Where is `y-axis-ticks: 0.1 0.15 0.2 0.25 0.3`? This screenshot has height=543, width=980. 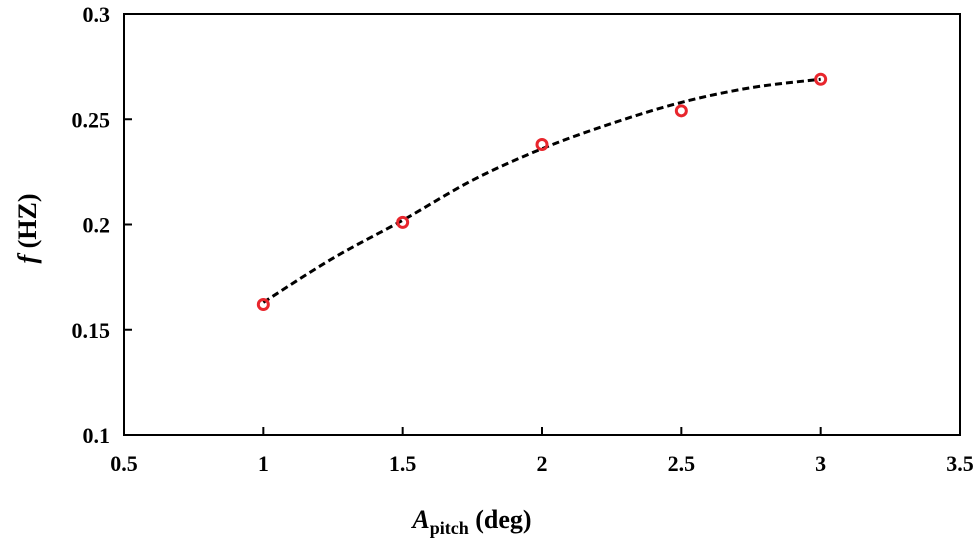 y-axis-ticks: 0.1 0.15 0.2 0.25 0.3 is located at coordinates (102, 225).